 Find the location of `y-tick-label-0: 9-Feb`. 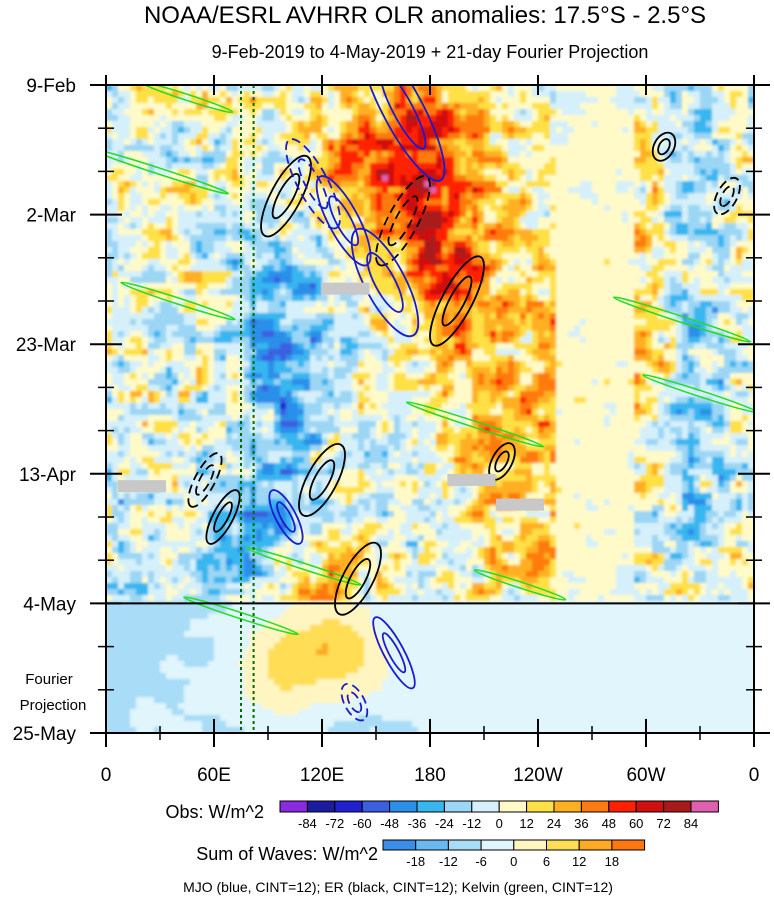

y-tick-label-0: 9-Feb is located at coordinates (51, 86).